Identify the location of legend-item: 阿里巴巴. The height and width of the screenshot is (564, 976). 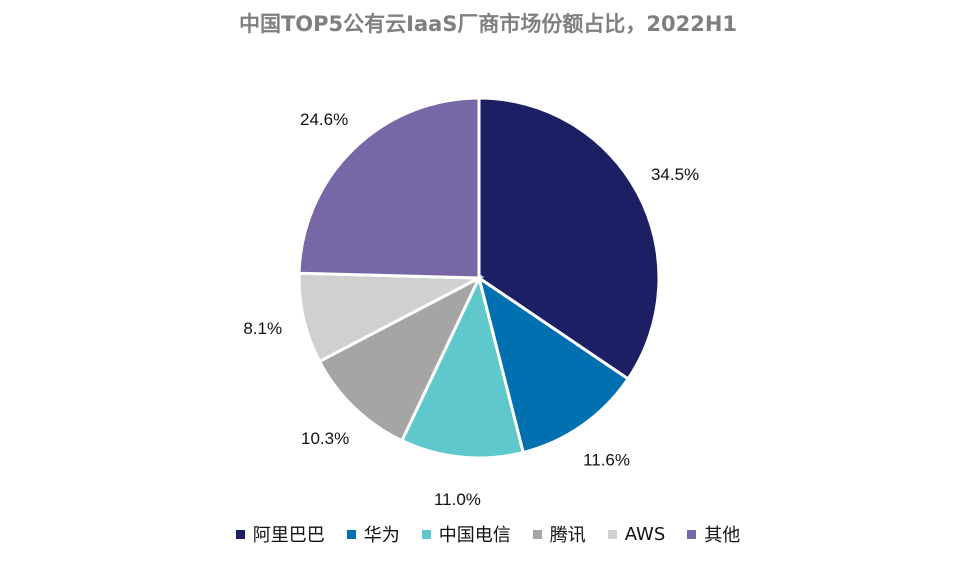
(280, 534).